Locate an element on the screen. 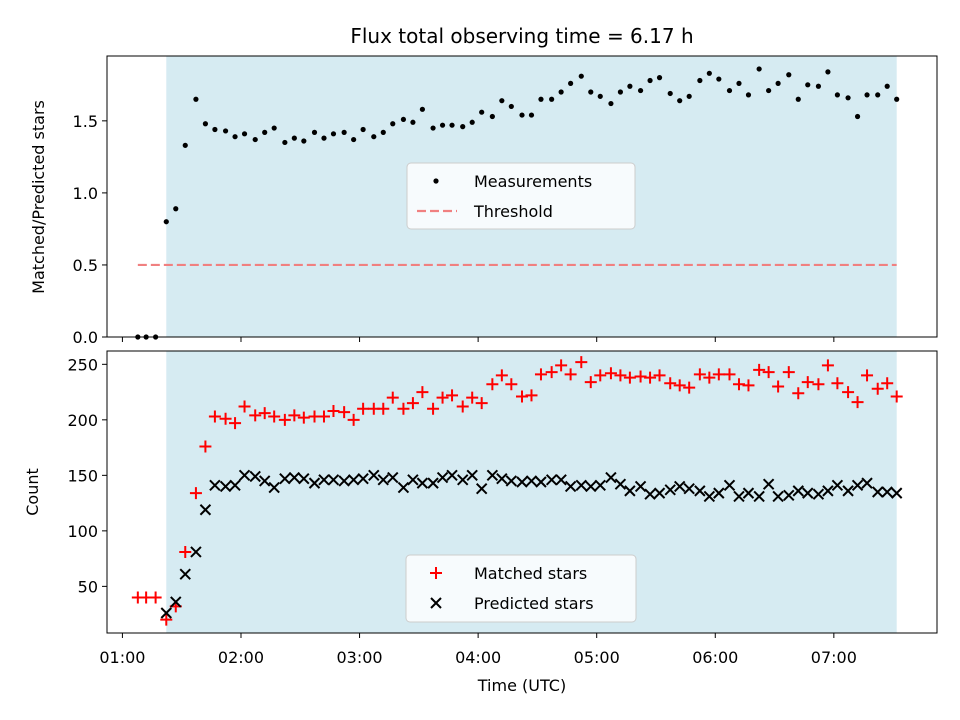 This screenshot has height=720, width=960. bottom-x-ticks: 01:00 02:00 03:00 04:00 05:00 06:00 07:00 is located at coordinates (478, 650).